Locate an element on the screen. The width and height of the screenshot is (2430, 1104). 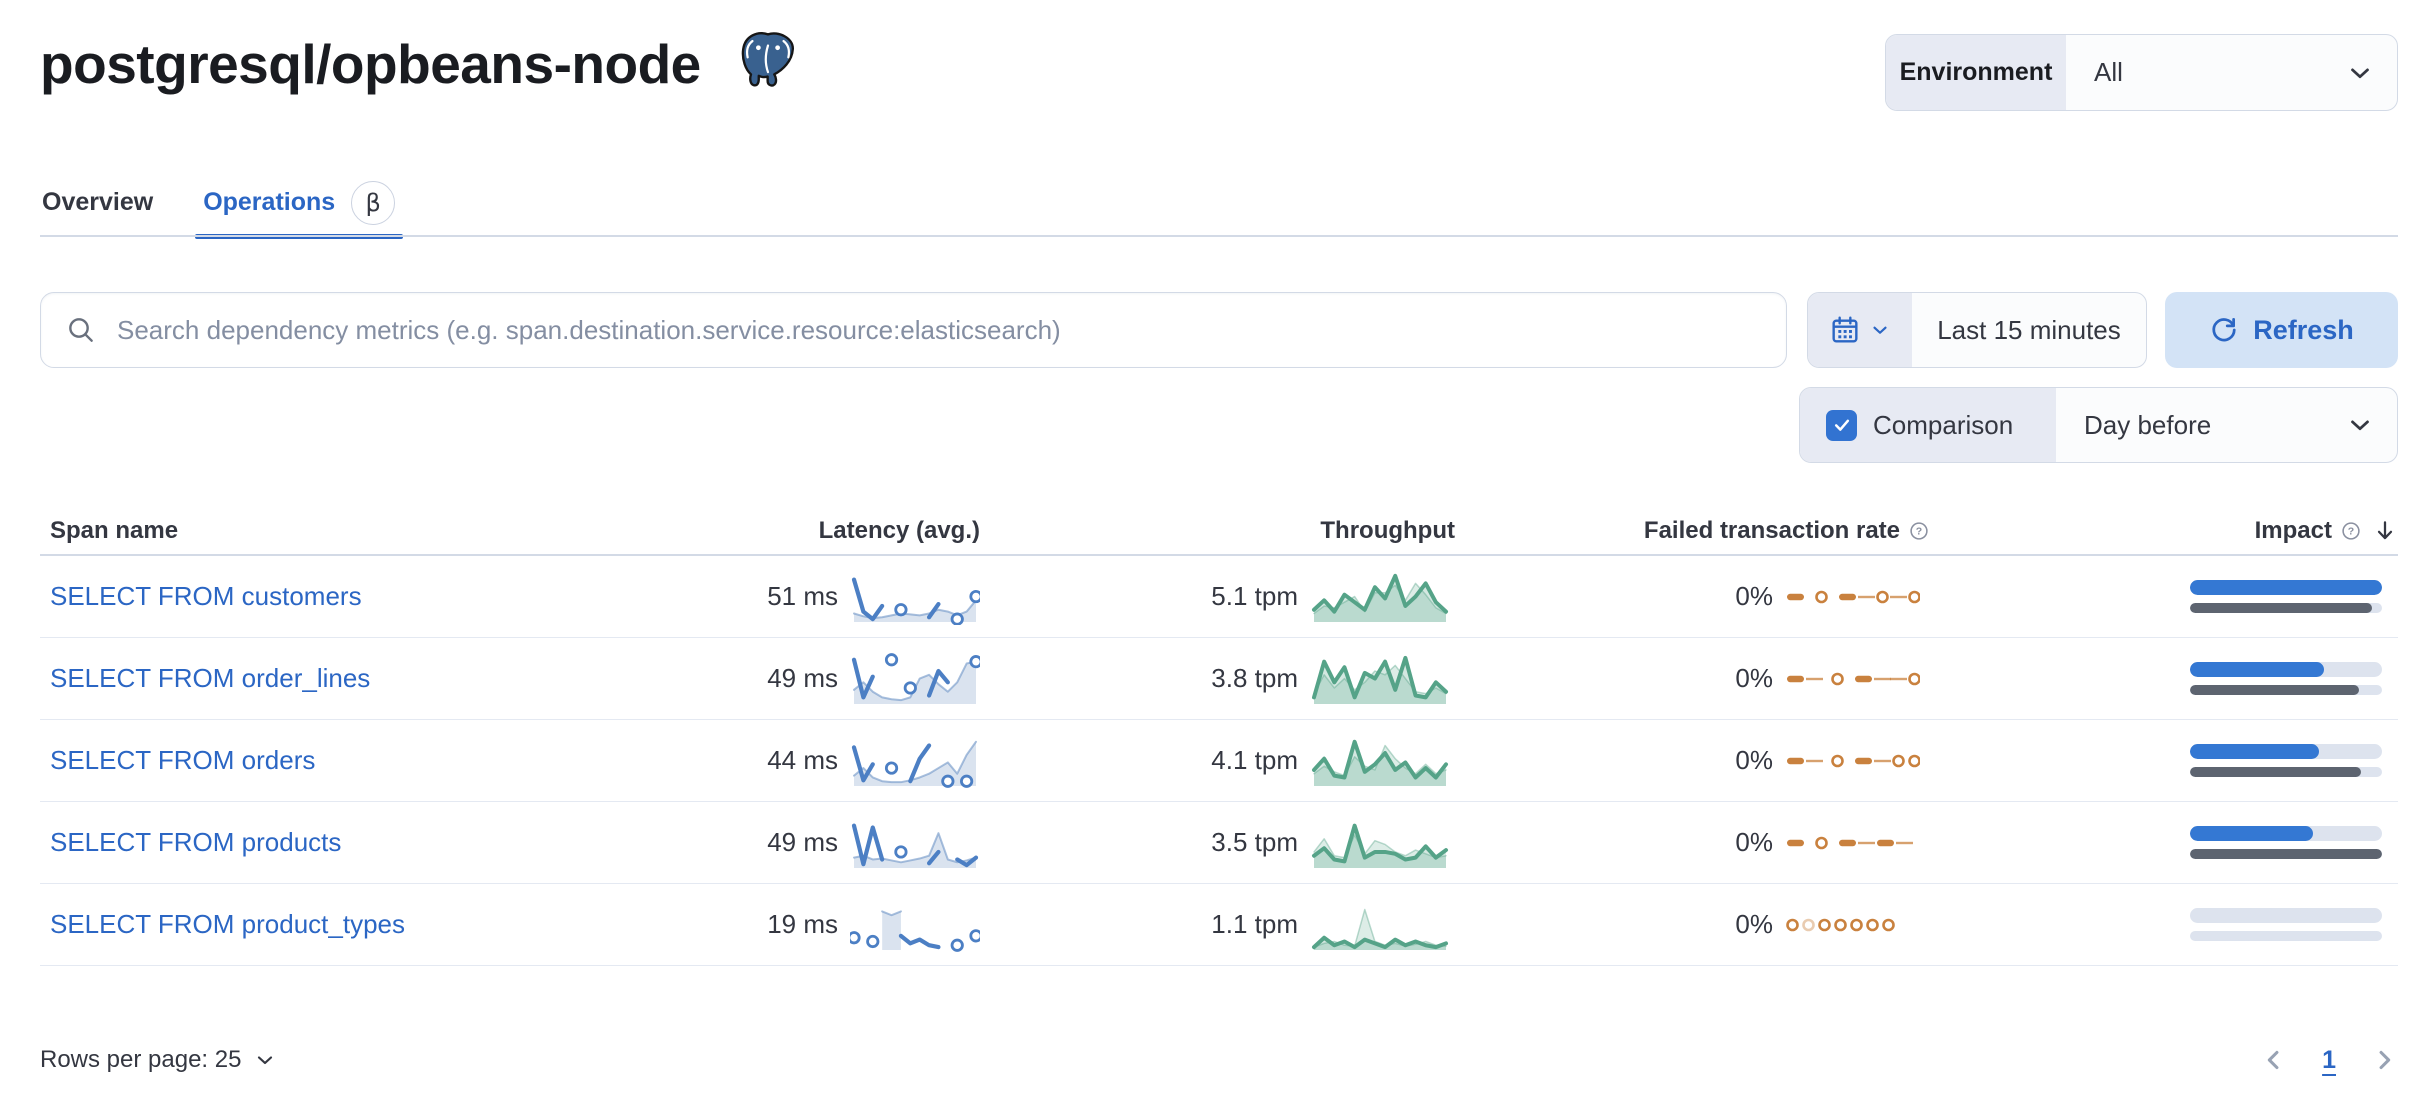
throughput-value: 5.1 tpm is located at coordinates (1254, 596).